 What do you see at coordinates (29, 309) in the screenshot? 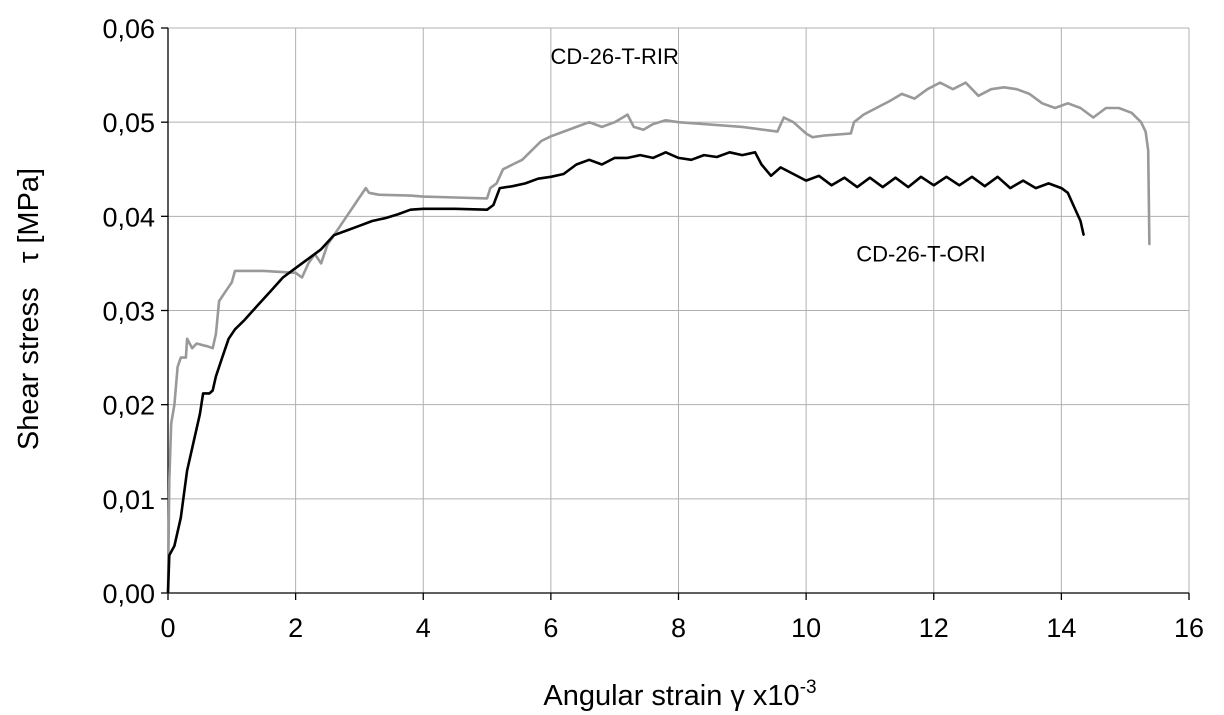
I see `y-axis-title: Shear stress τ [MPa]` at bounding box center [29, 309].